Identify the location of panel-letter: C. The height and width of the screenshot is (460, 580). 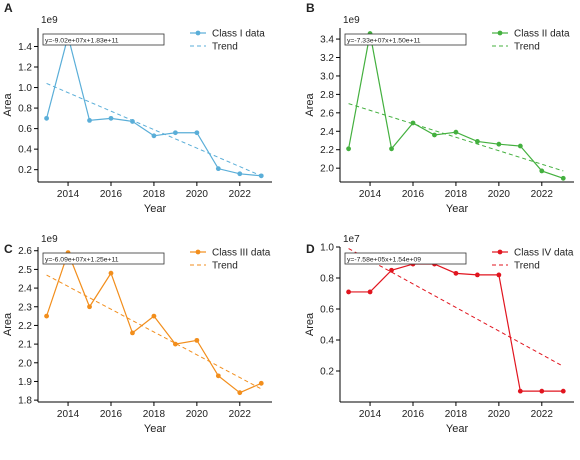
(8, 249).